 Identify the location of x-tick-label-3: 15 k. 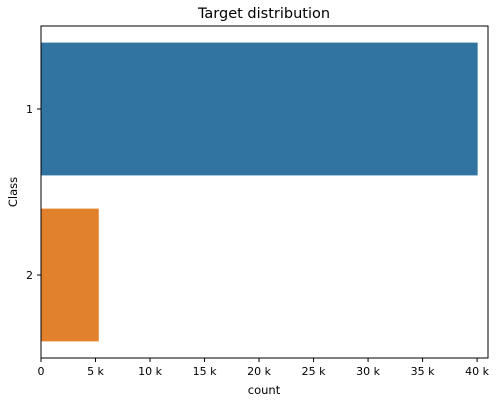
(205, 371).